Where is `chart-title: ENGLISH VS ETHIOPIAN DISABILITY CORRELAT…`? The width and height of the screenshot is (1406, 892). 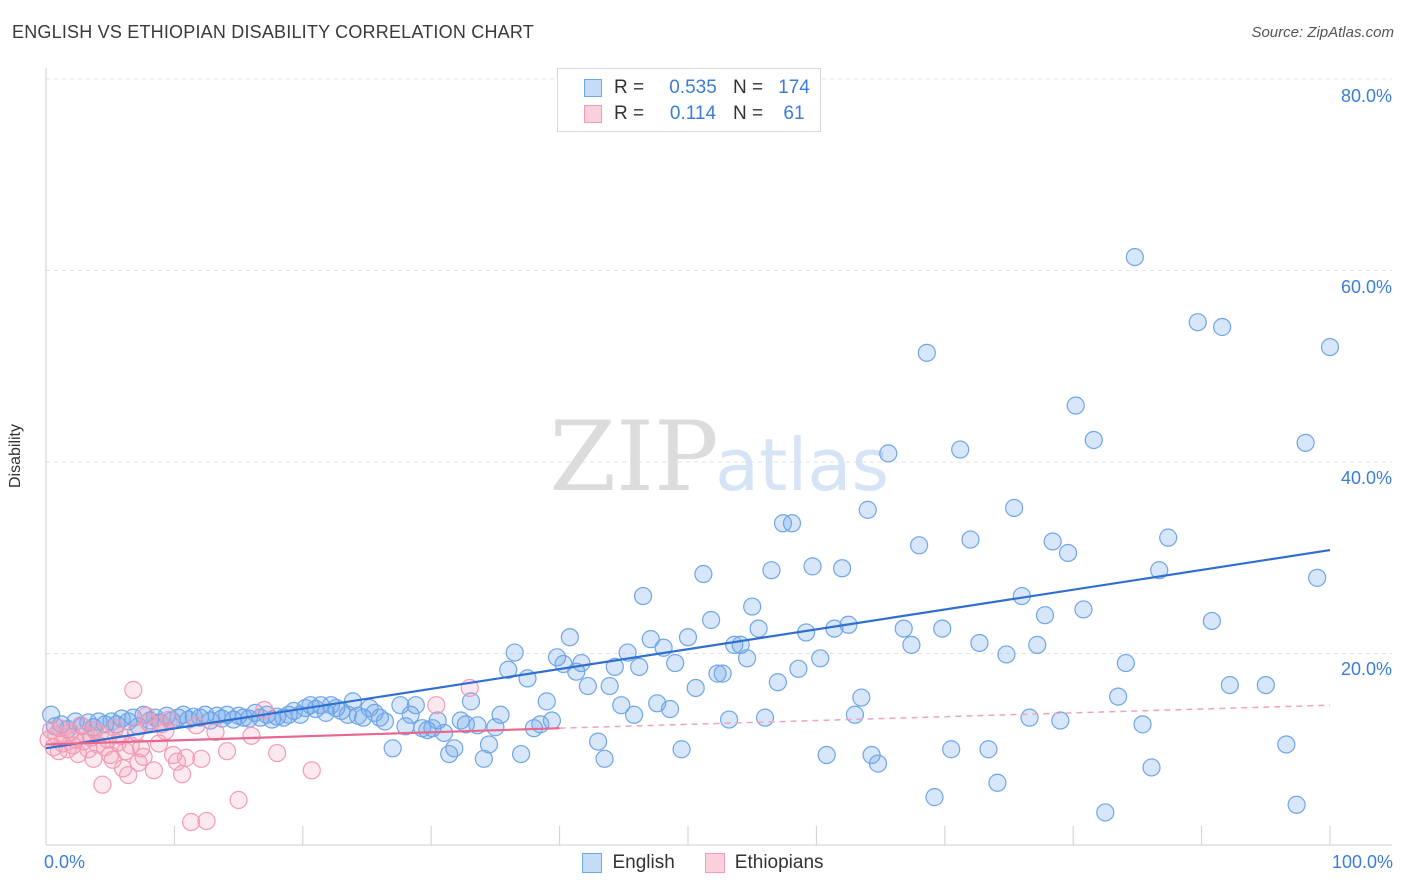 chart-title: ENGLISH VS ETHIOPIAN DISABILITY CORRELAT… is located at coordinates (273, 32).